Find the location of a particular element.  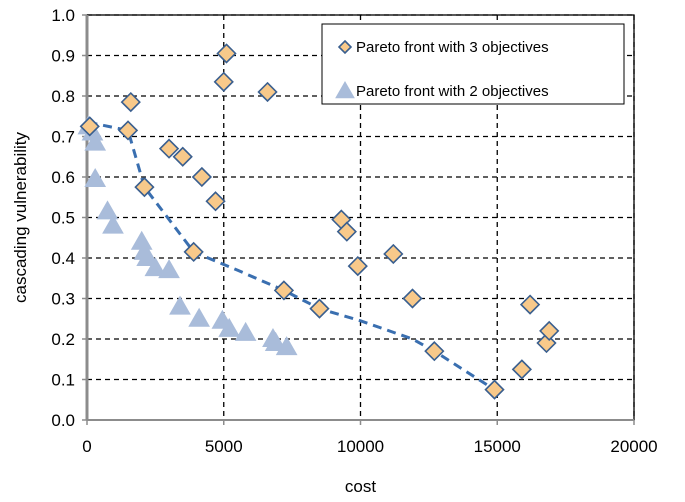

x-tick-label: 15000 is located at coordinates (497, 446).